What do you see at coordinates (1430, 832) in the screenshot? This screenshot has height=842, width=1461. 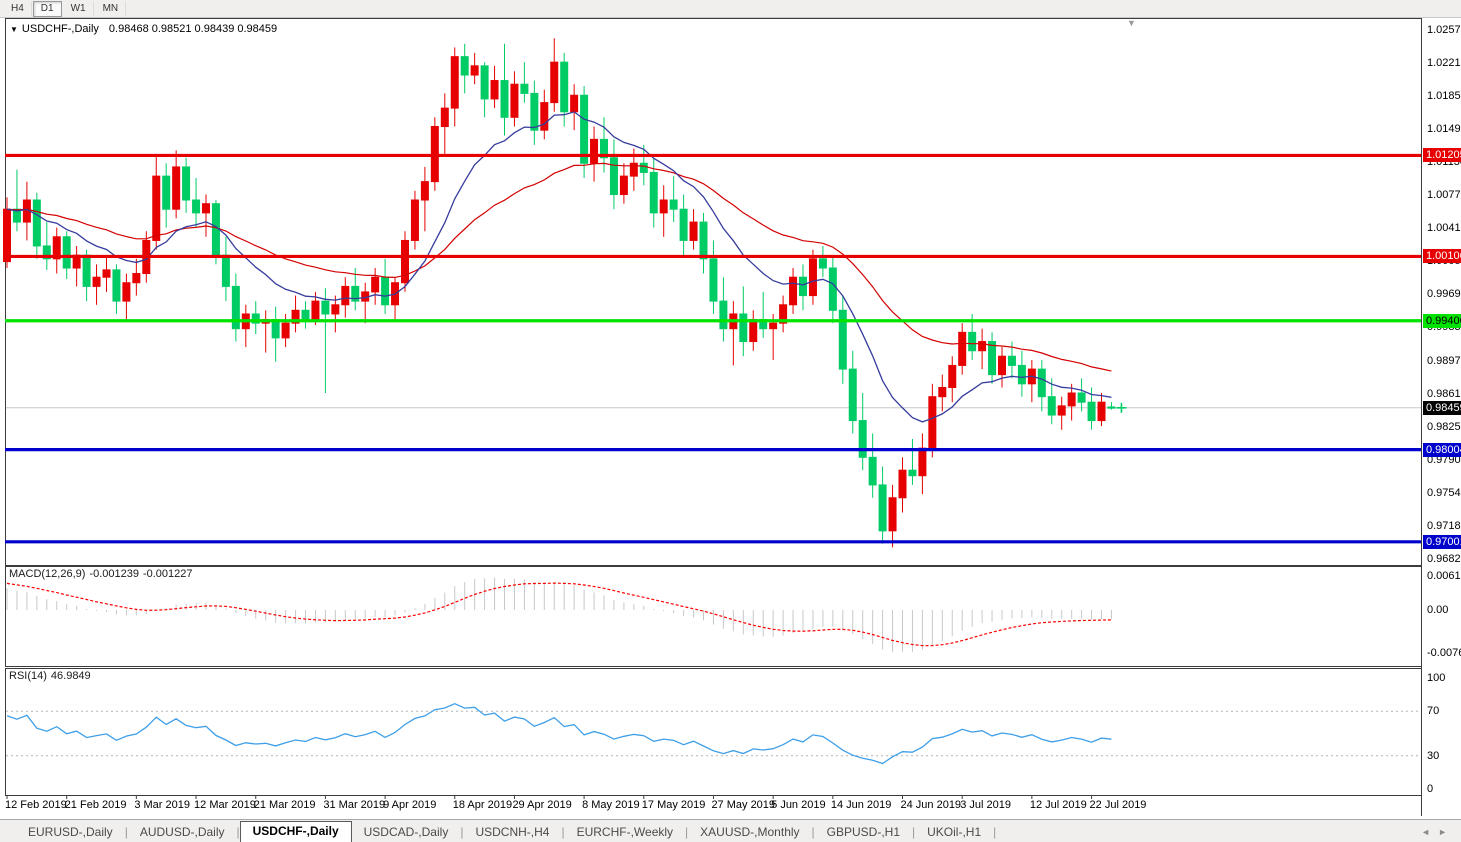 I see `tabbar-scroll-left-icon: ◄` at bounding box center [1430, 832].